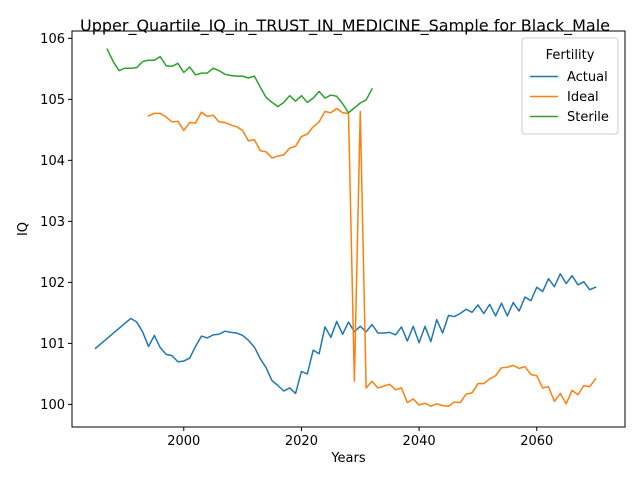  I want to click on y-tick-label: 101, so click(52, 344).